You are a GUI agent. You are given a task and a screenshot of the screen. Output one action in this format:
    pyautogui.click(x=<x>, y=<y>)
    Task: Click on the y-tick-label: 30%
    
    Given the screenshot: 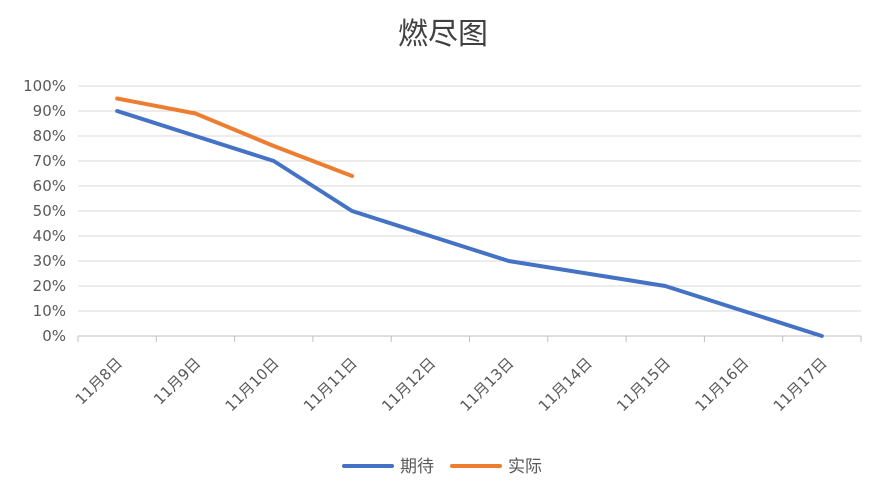 What is the action you would take?
    pyautogui.click(x=49, y=261)
    